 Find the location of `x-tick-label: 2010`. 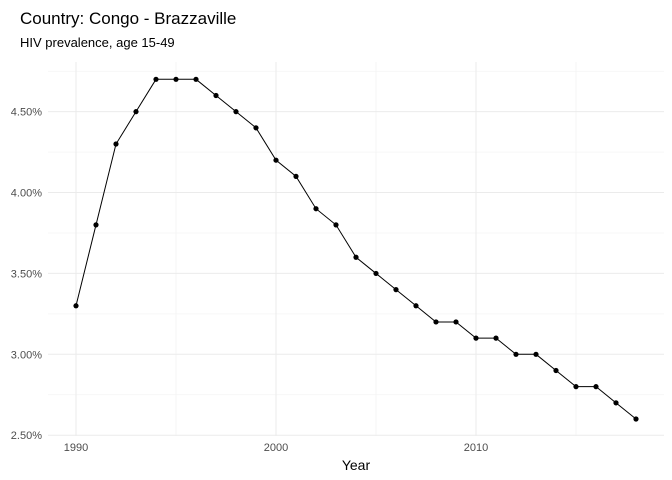

x-tick-label: 2010 is located at coordinates (476, 448).